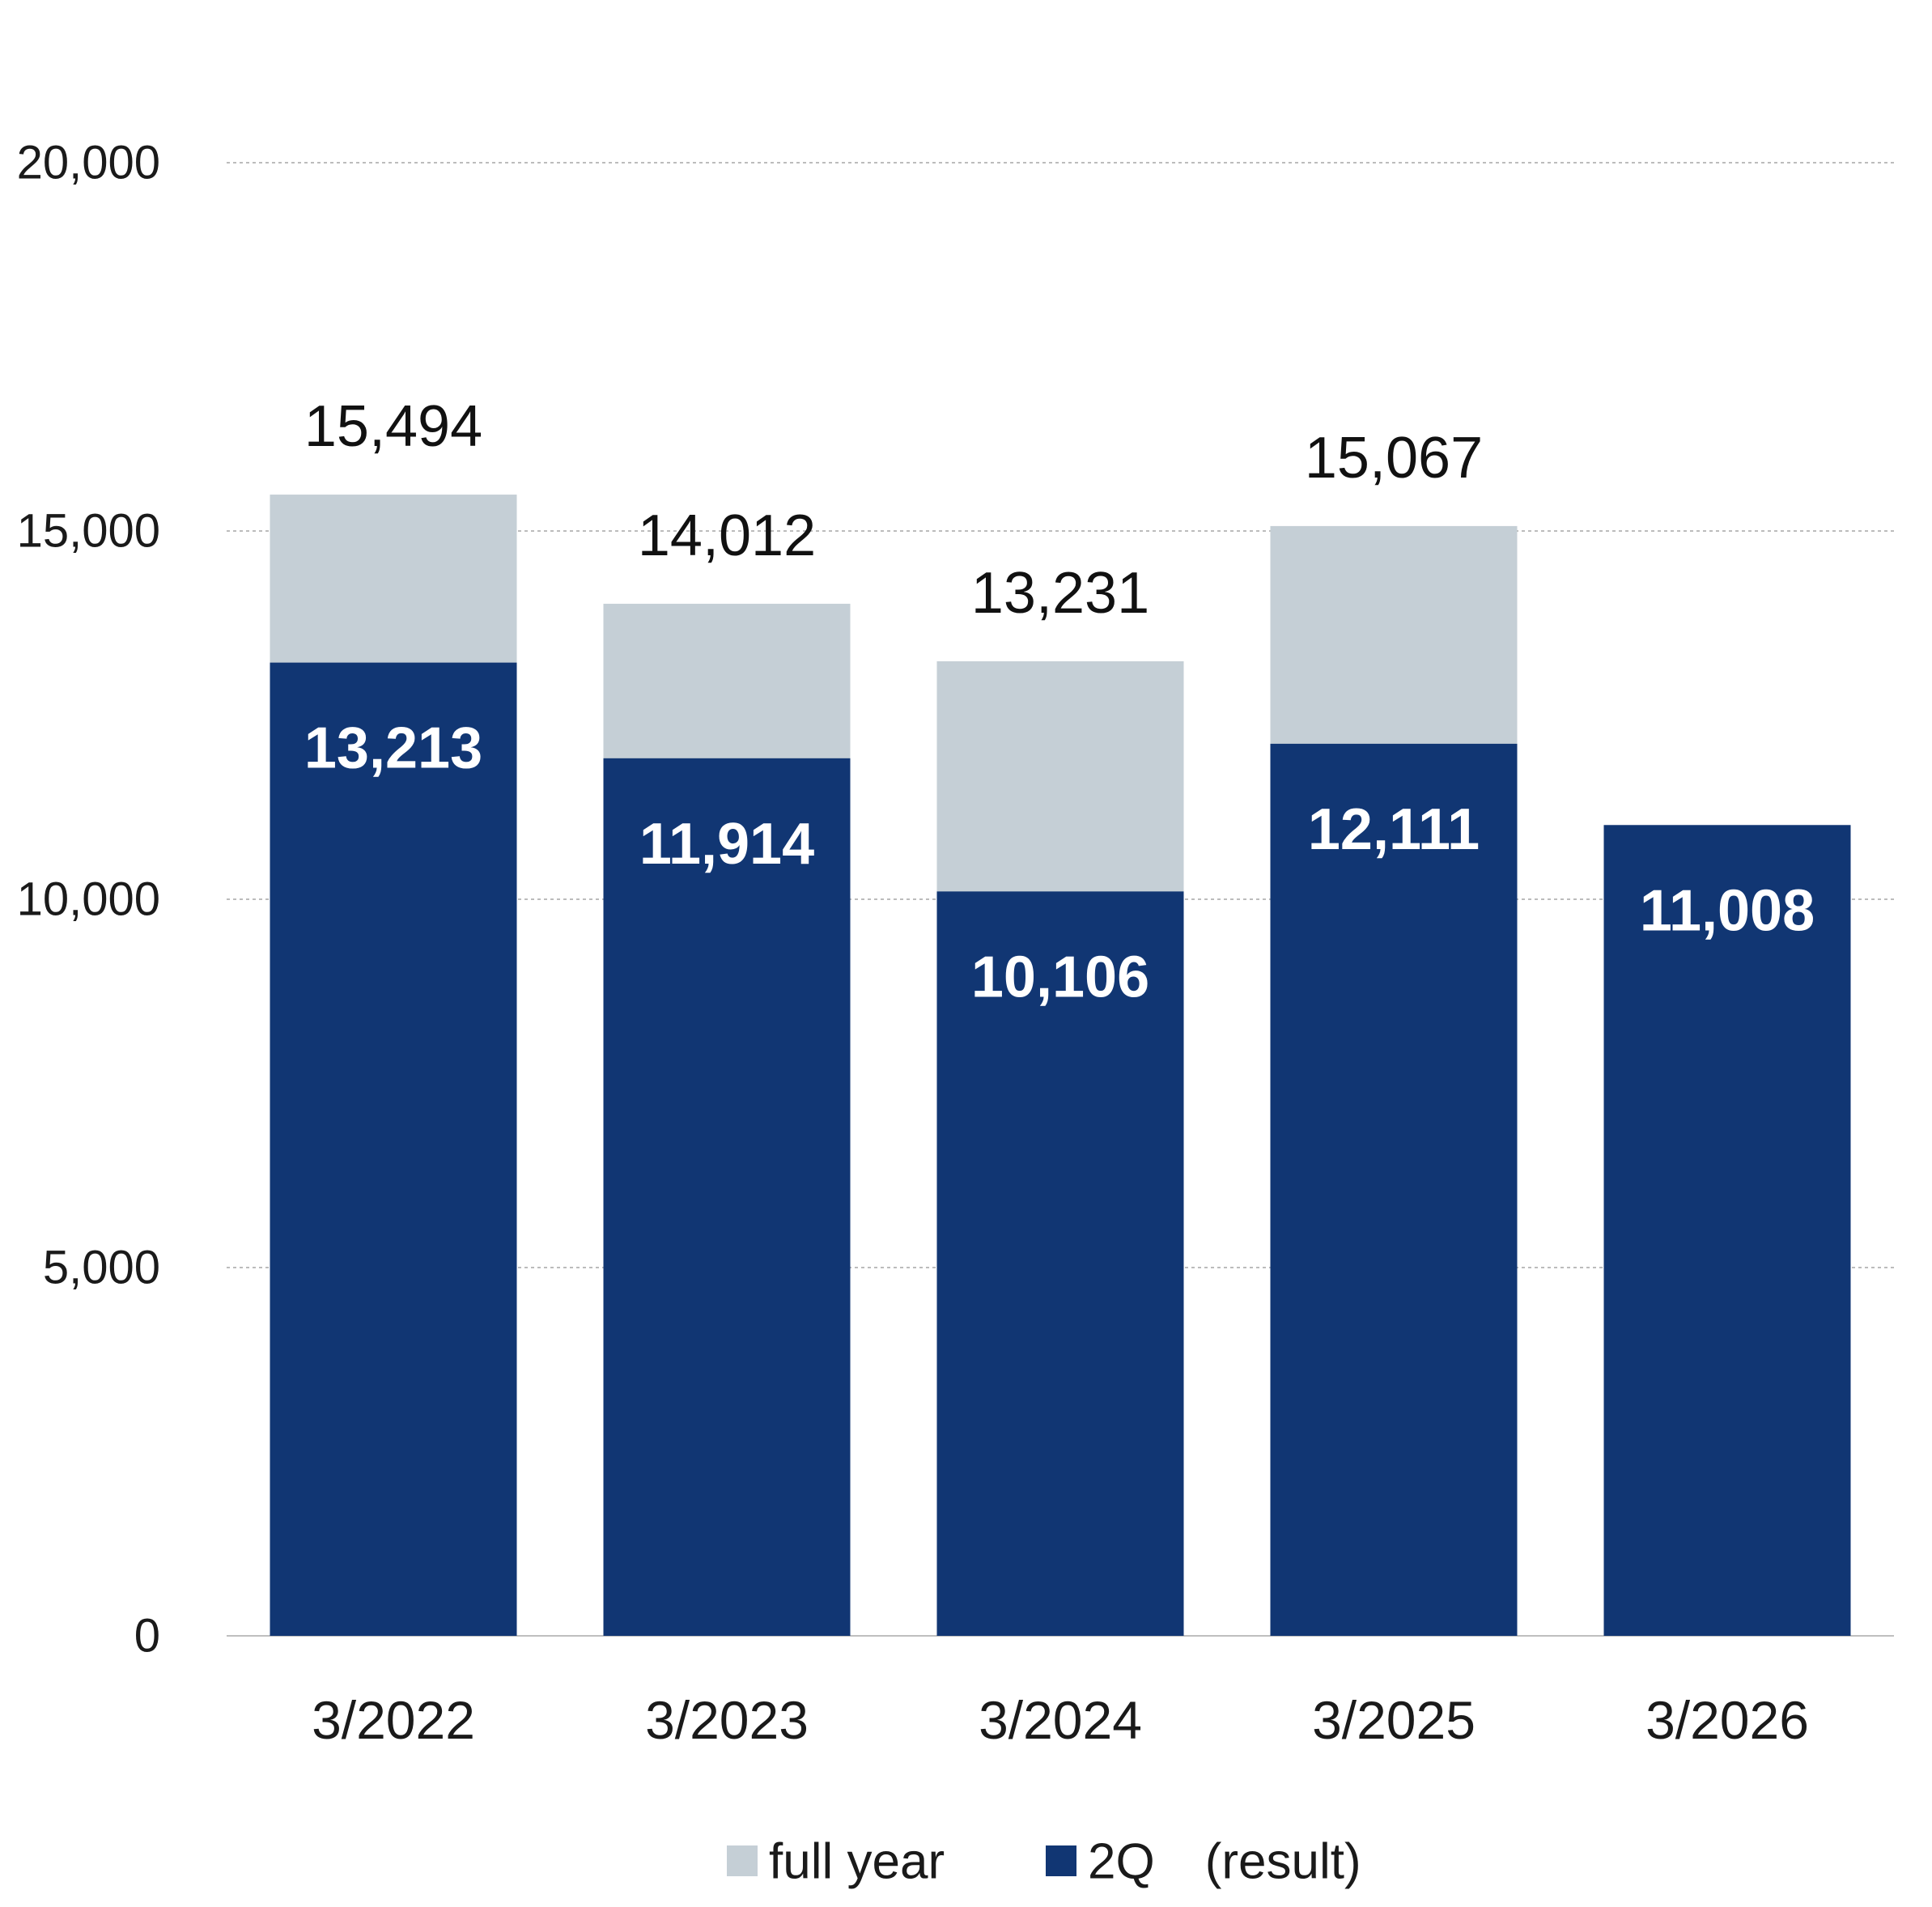 This screenshot has height=1907, width=1932. Describe the element at coordinates (1394, 1720) in the screenshot. I see `x-tick-label: 3/2025` at that location.